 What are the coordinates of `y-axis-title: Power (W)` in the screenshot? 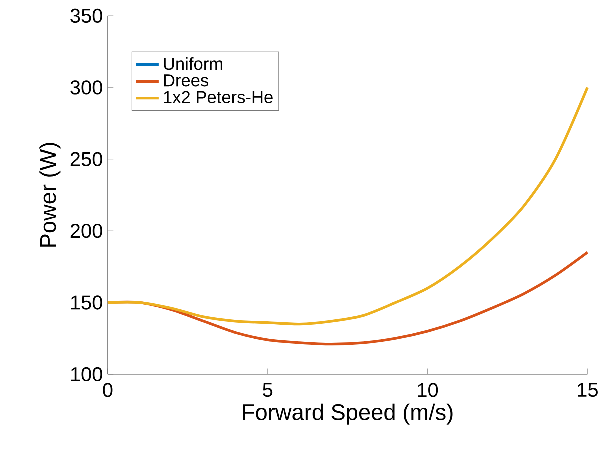 It's located at (50, 194).